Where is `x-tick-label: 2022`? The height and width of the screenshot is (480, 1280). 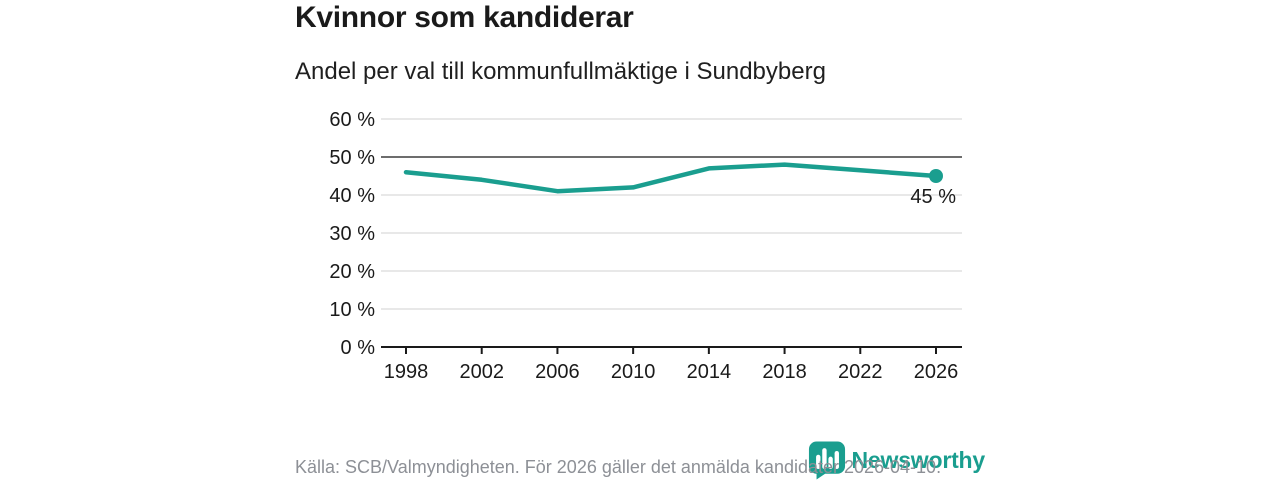
x-tick-label: 2022 is located at coordinates (860, 372).